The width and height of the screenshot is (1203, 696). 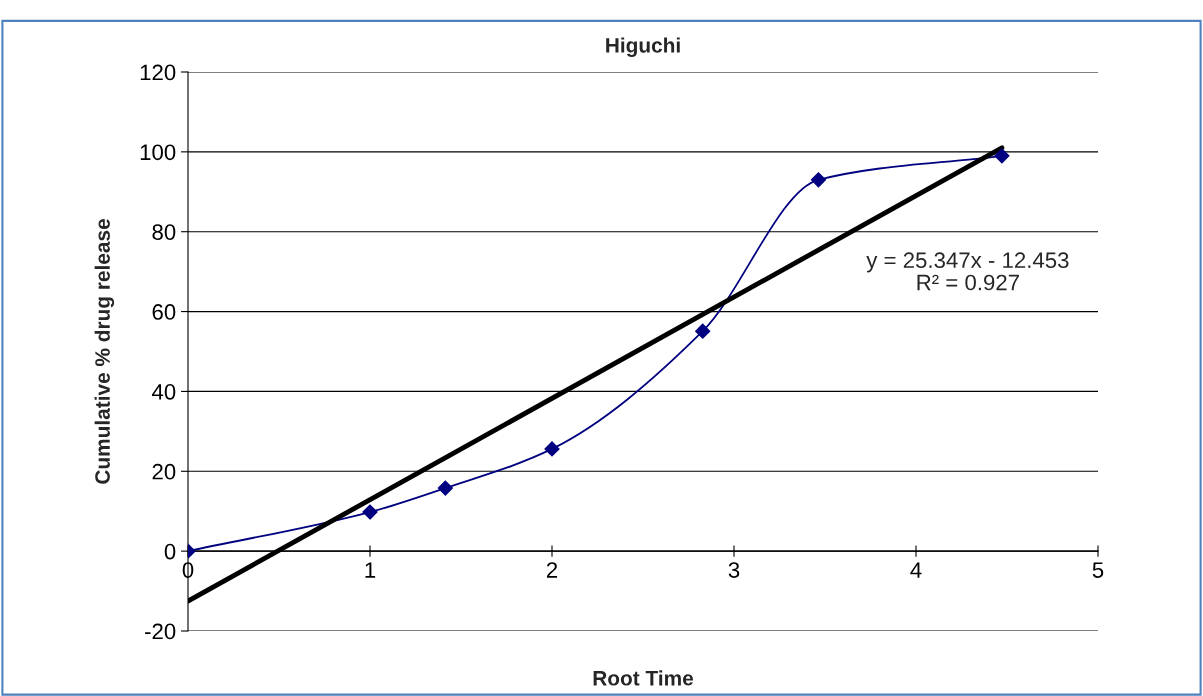 What do you see at coordinates (370, 570) in the screenshot?
I see `x-tick-label: 1` at bounding box center [370, 570].